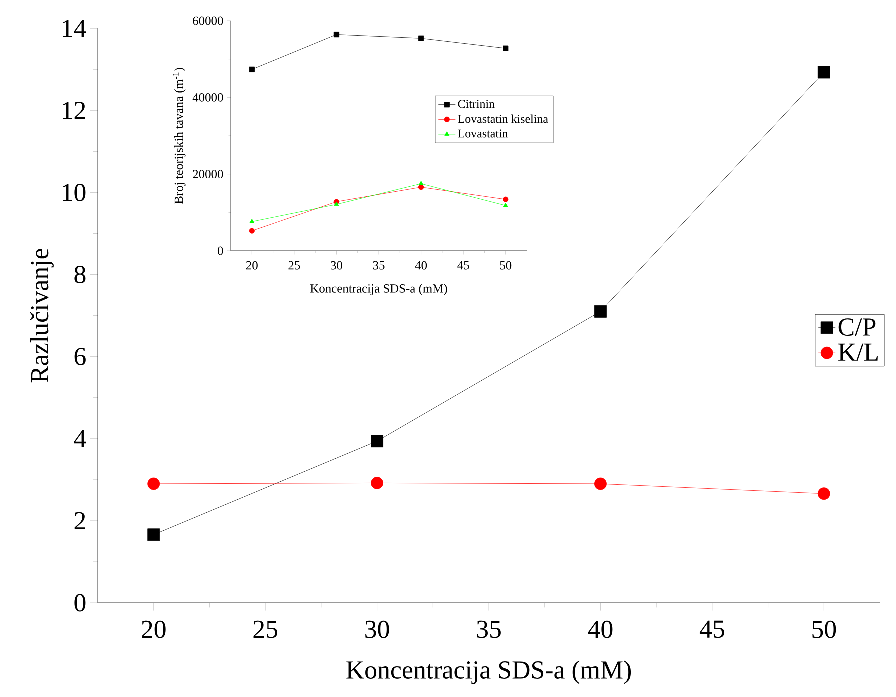  I want to click on y-tick-label: 20000, so click(208, 174).